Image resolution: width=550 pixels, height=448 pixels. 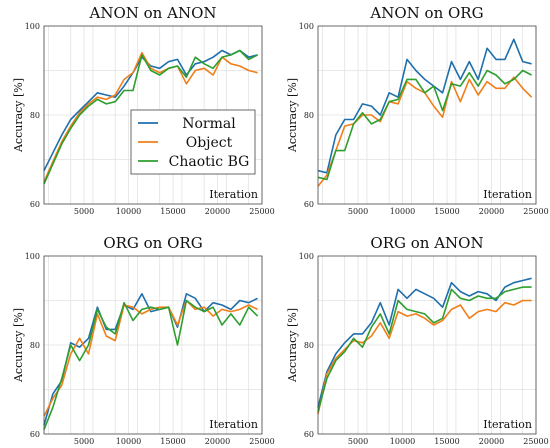 I want to click on legend-label: Object, so click(x=209, y=143).